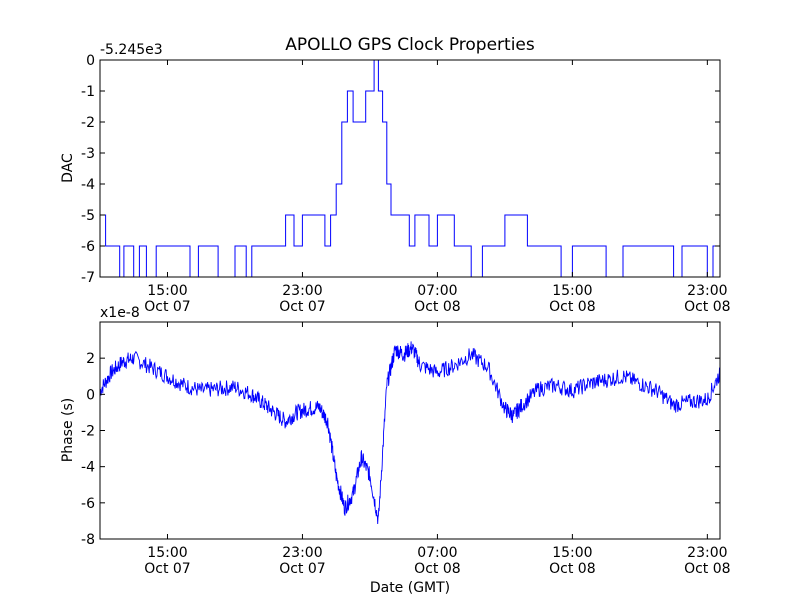 This screenshot has height=600, width=800. What do you see at coordinates (68, 430) in the screenshot?
I see `phase-y-axis-label: Phase (s)` at bounding box center [68, 430].